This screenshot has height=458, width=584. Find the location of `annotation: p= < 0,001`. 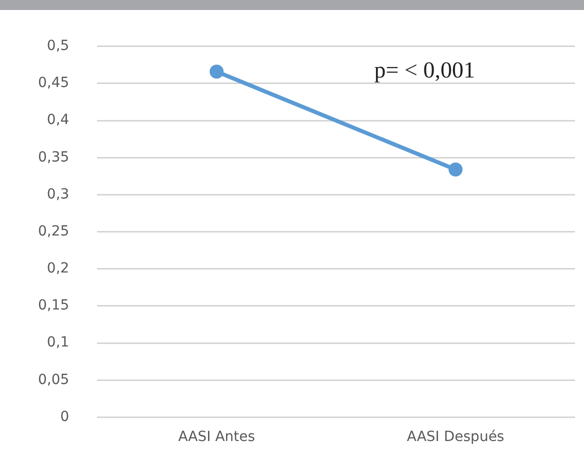

annotation: p= < 0,001 is located at coordinates (425, 69).